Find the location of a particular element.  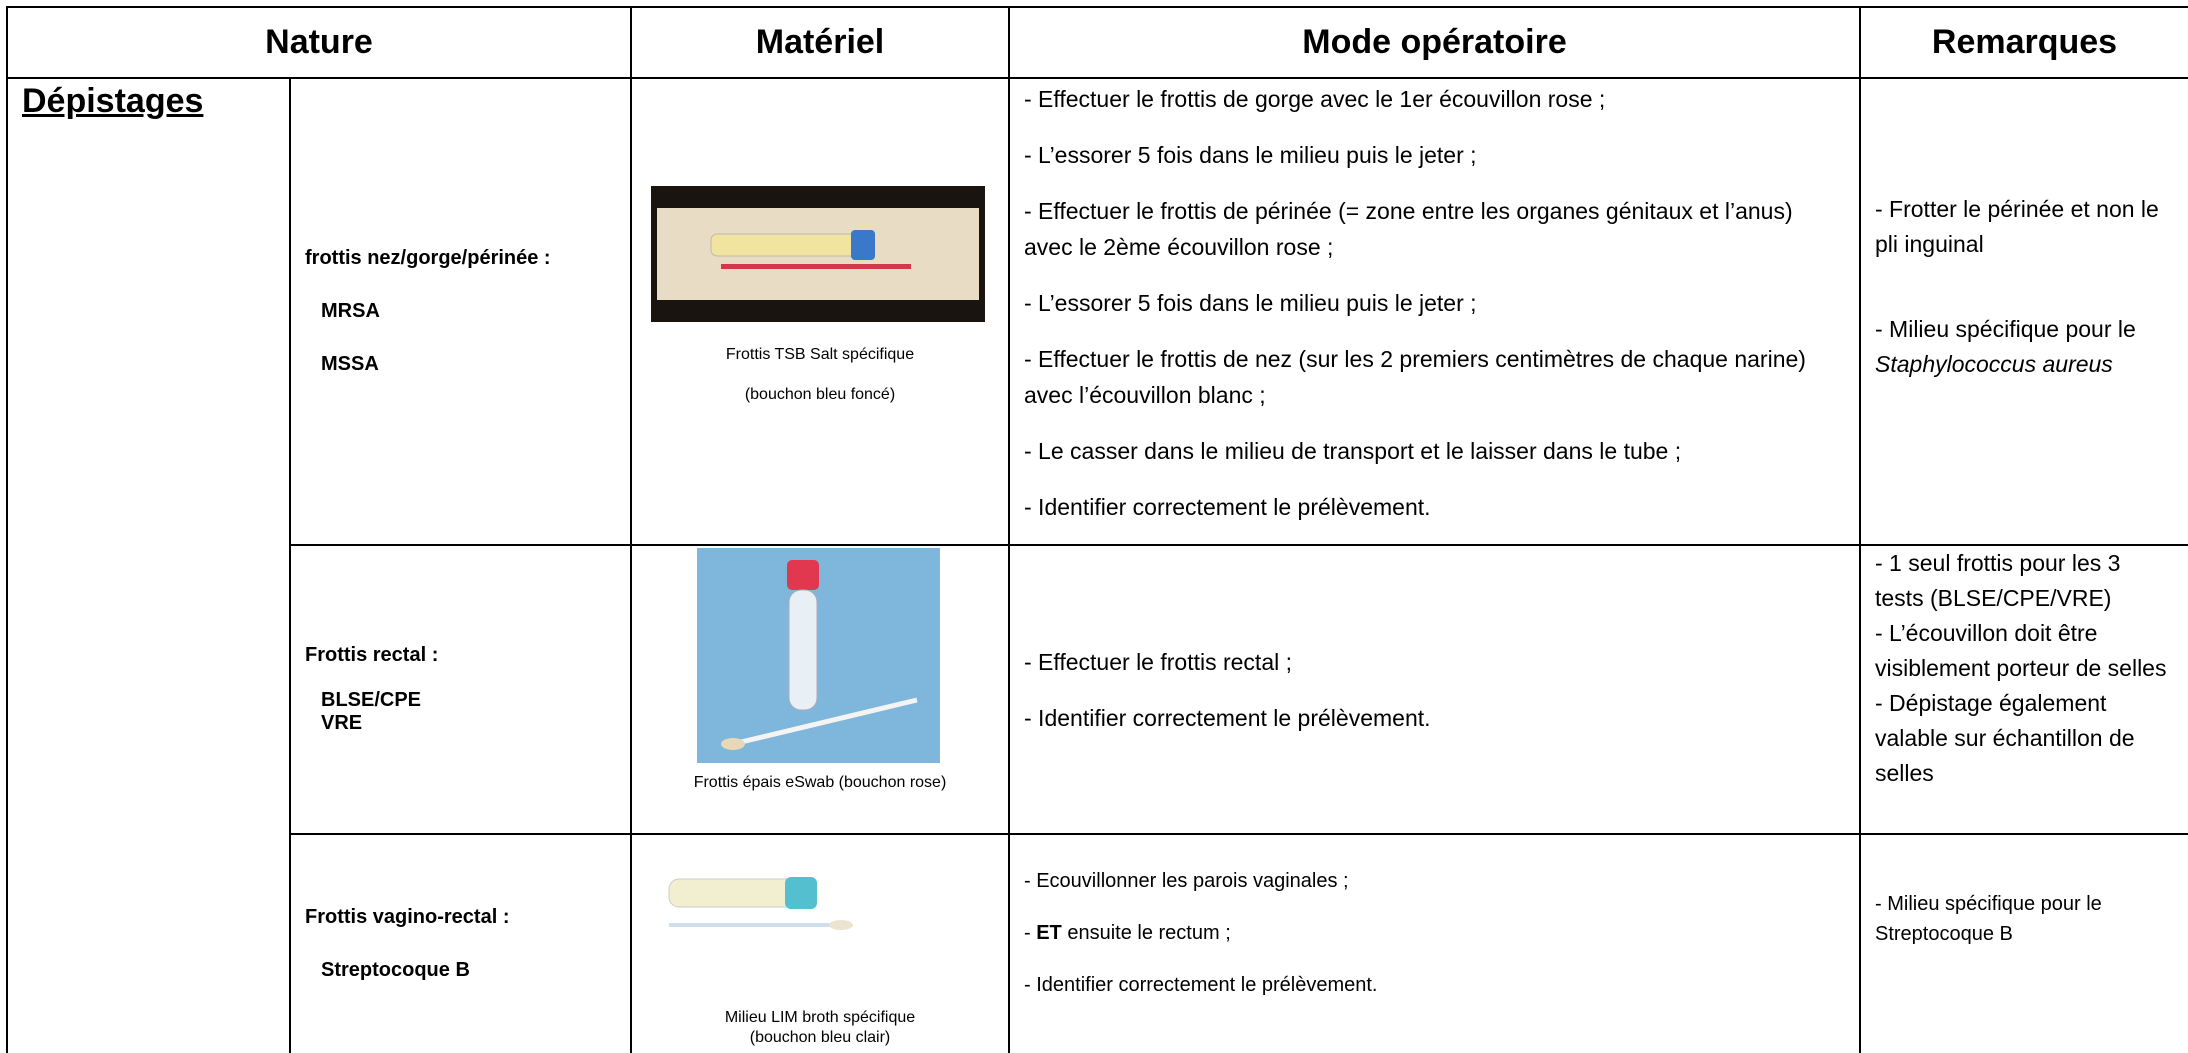

step: - ET ensuite le rectum ; is located at coordinates (1434, 933).